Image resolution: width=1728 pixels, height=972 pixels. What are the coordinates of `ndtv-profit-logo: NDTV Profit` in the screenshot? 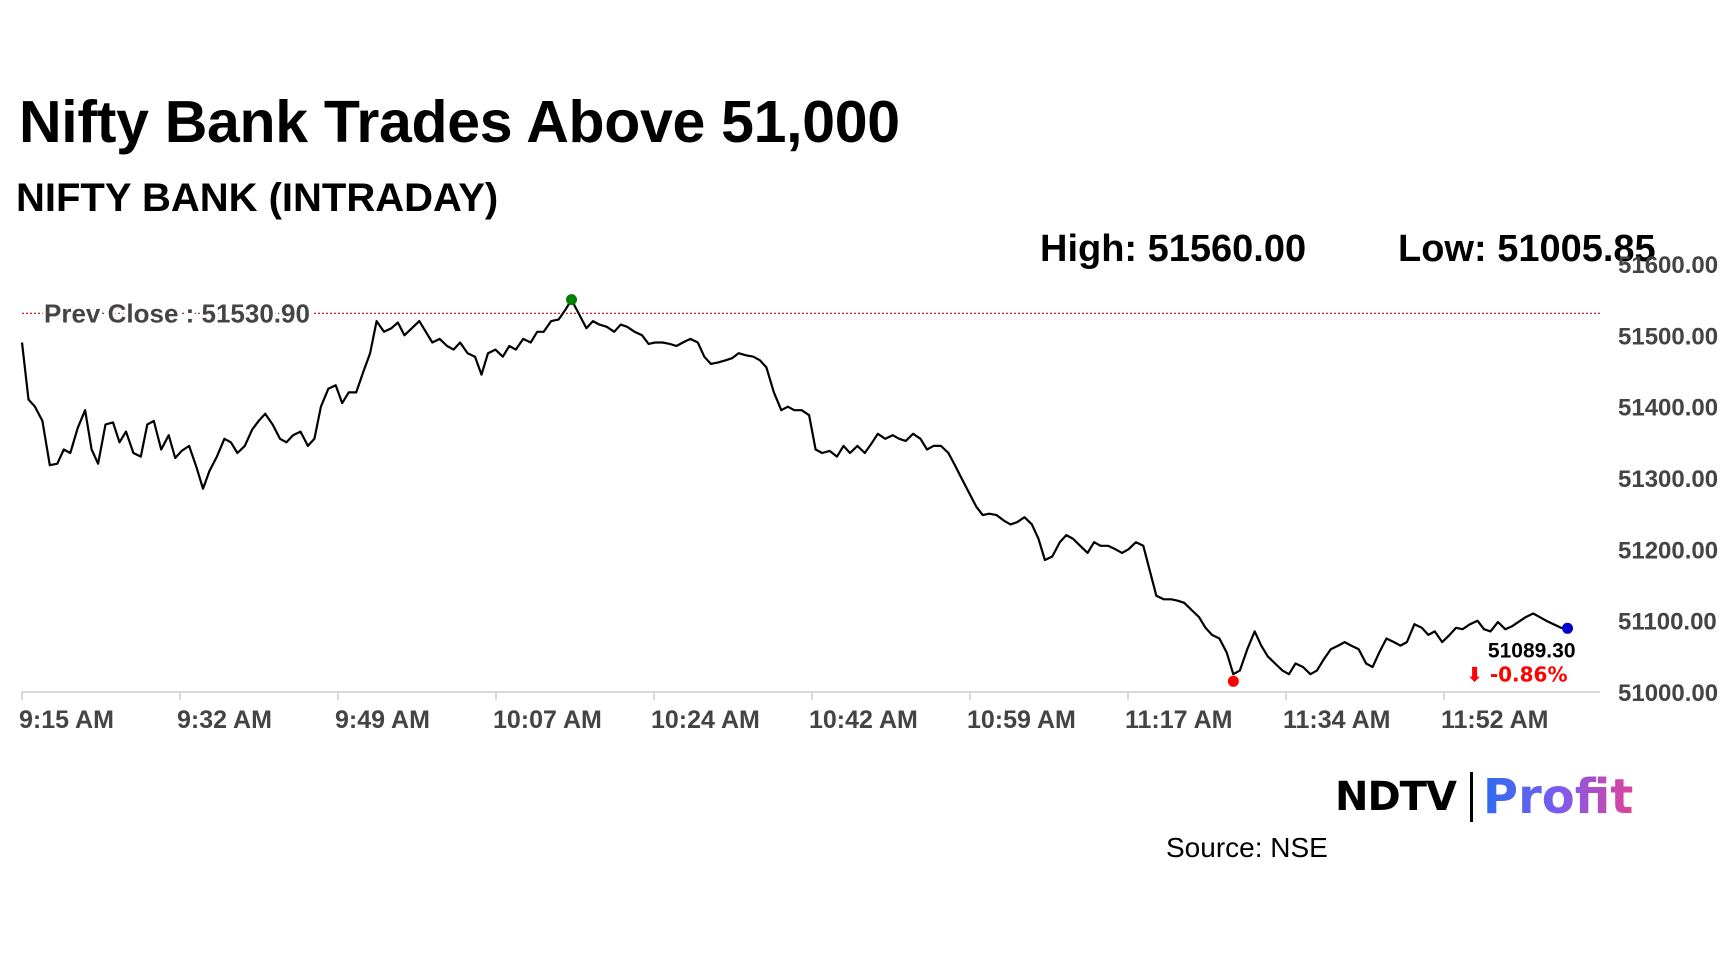 It's located at (1484, 797).